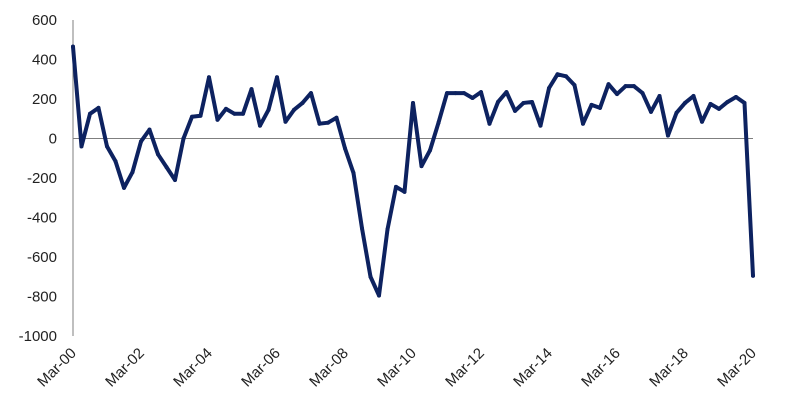 This screenshot has height=405, width=791. Describe the element at coordinates (465, 368) in the screenshot. I see `x-tick-label: Mar-12` at that location.